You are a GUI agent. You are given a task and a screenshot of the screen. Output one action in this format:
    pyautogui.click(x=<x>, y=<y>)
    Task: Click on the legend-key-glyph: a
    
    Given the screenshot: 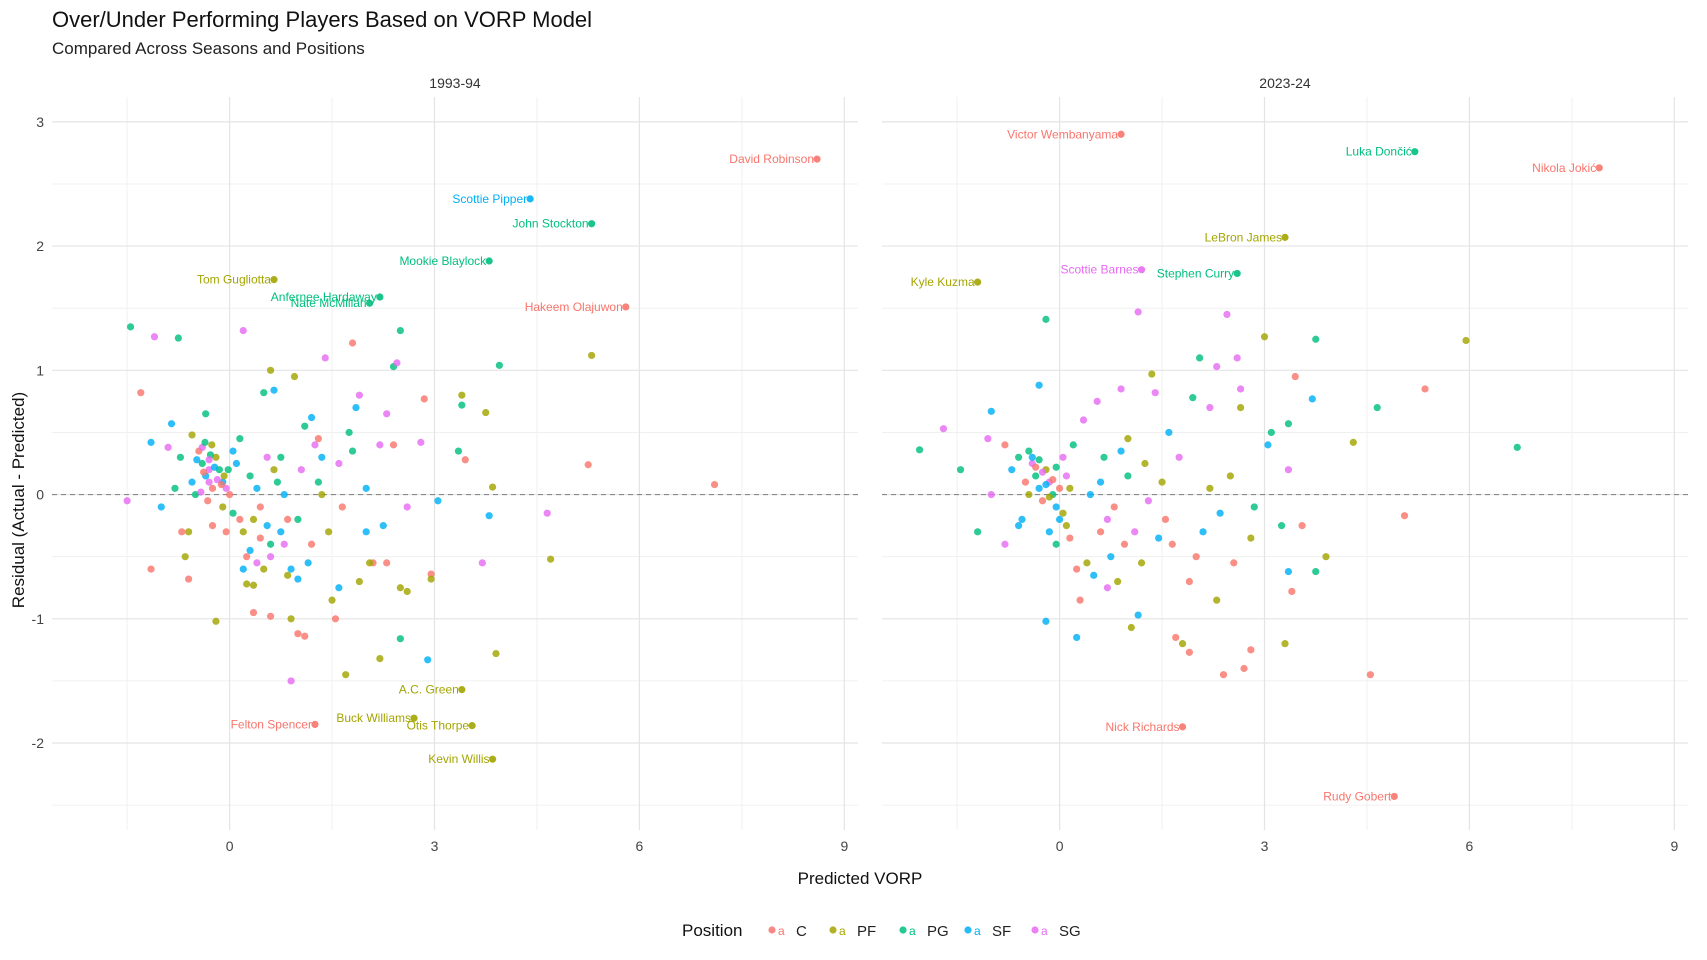 What is the action you would take?
    pyautogui.click(x=977, y=931)
    